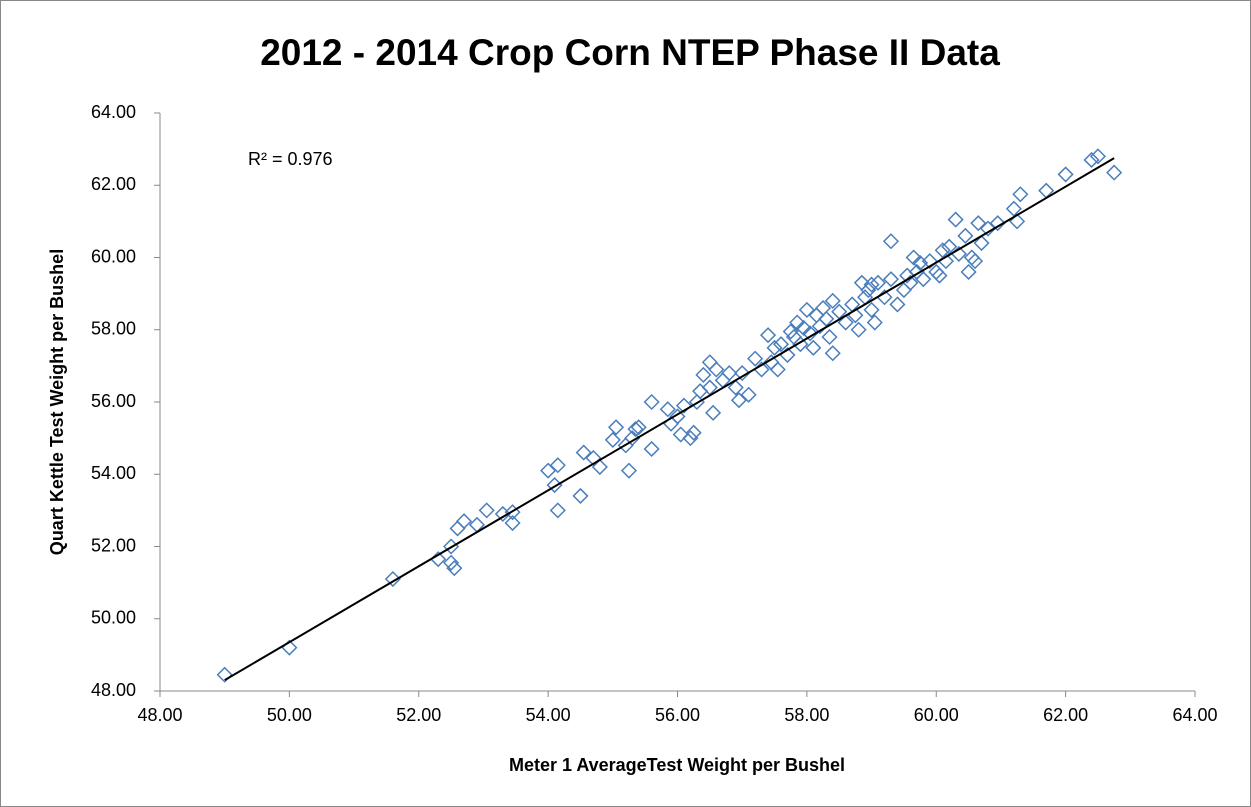  I want to click on x-tick-label: 58.00, so click(806, 715).